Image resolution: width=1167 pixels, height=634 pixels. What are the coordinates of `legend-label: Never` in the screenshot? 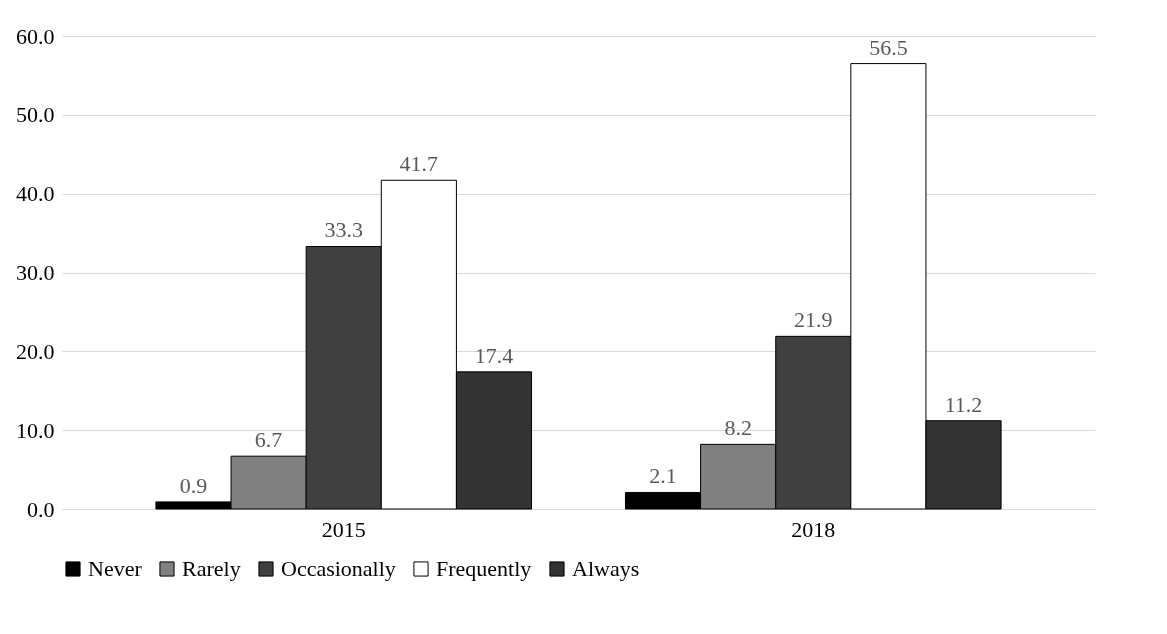 It's located at (115, 568).